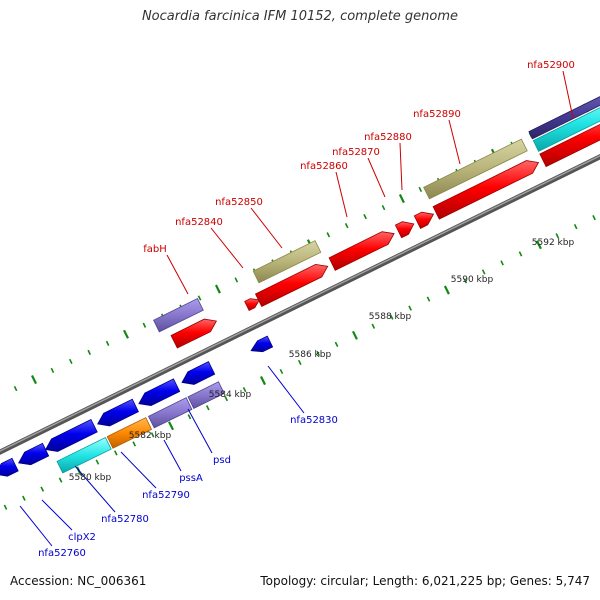 Image resolution: width=600 pixels, height=600 pixels. I want to click on gene-arrow-nfa52790, so click(159, 392).